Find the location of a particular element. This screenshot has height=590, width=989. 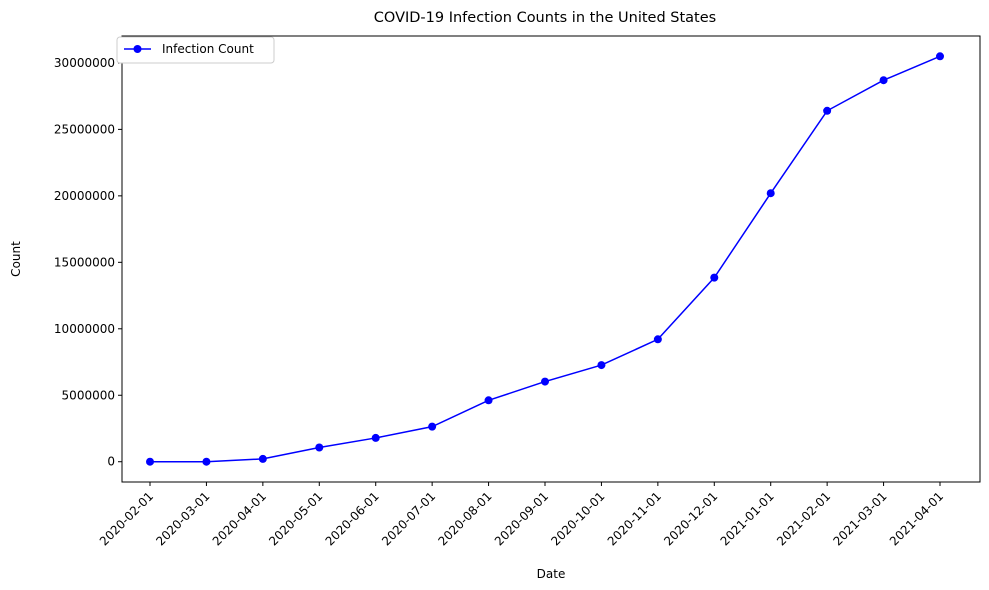

y-tick-label: 15000000 is located at coordinates (84, 262).